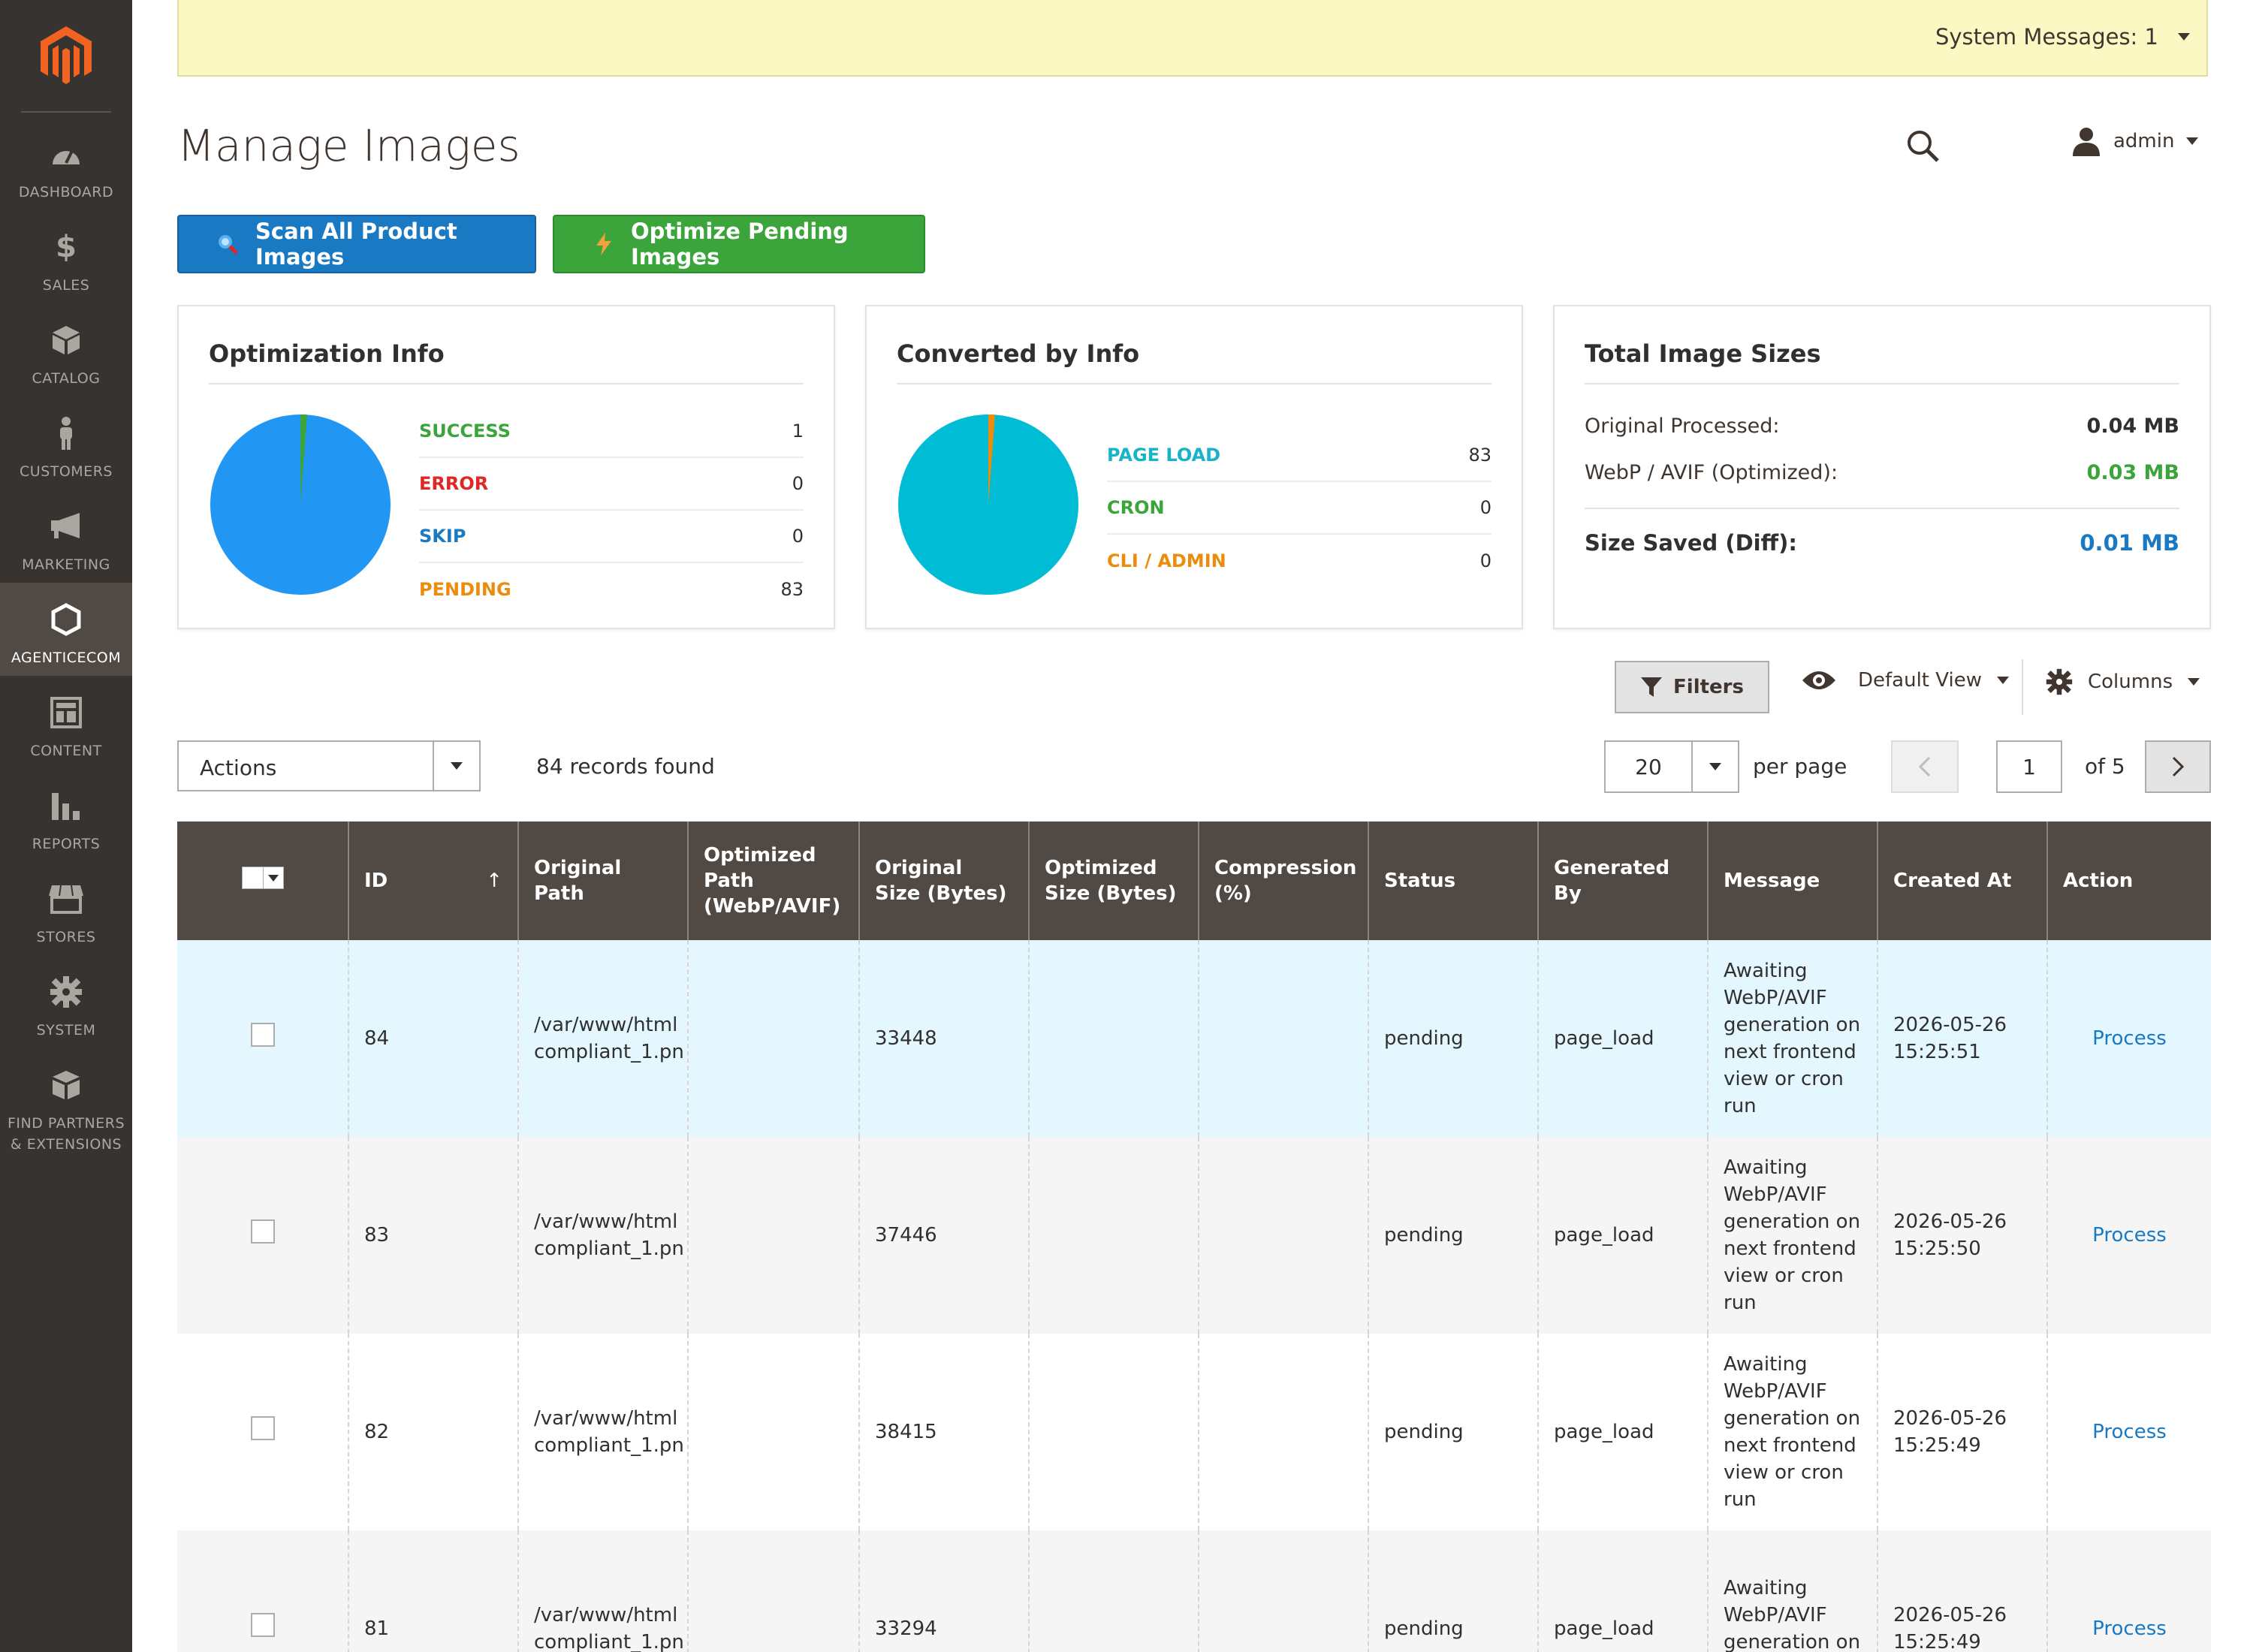 This screenshot has width=2253, height=1652. What do you see at coordinates (2144, 141) in the screenshot?
I see `admin-username: admin` at bounding box center [2144, 141].